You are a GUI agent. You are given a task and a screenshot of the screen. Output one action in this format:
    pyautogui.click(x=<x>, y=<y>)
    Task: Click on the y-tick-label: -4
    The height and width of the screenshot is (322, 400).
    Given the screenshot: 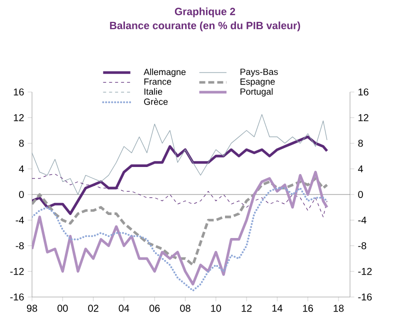 What is the action you would take?
    pyautogui.click(x=20, y=220)
    